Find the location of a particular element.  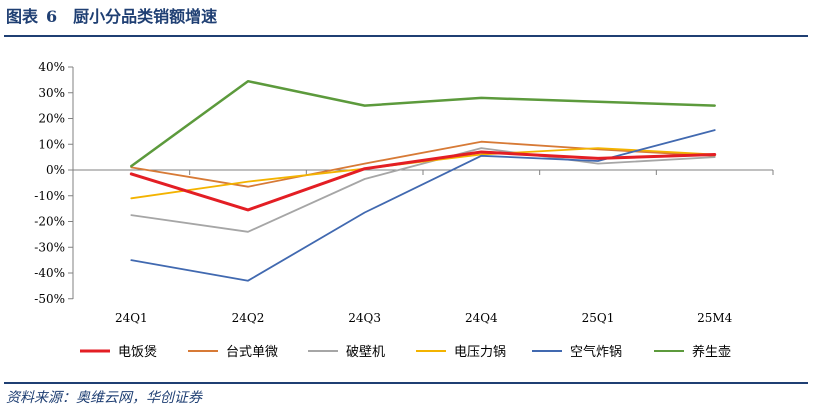

title-rule is located at coordinates (406, 36).